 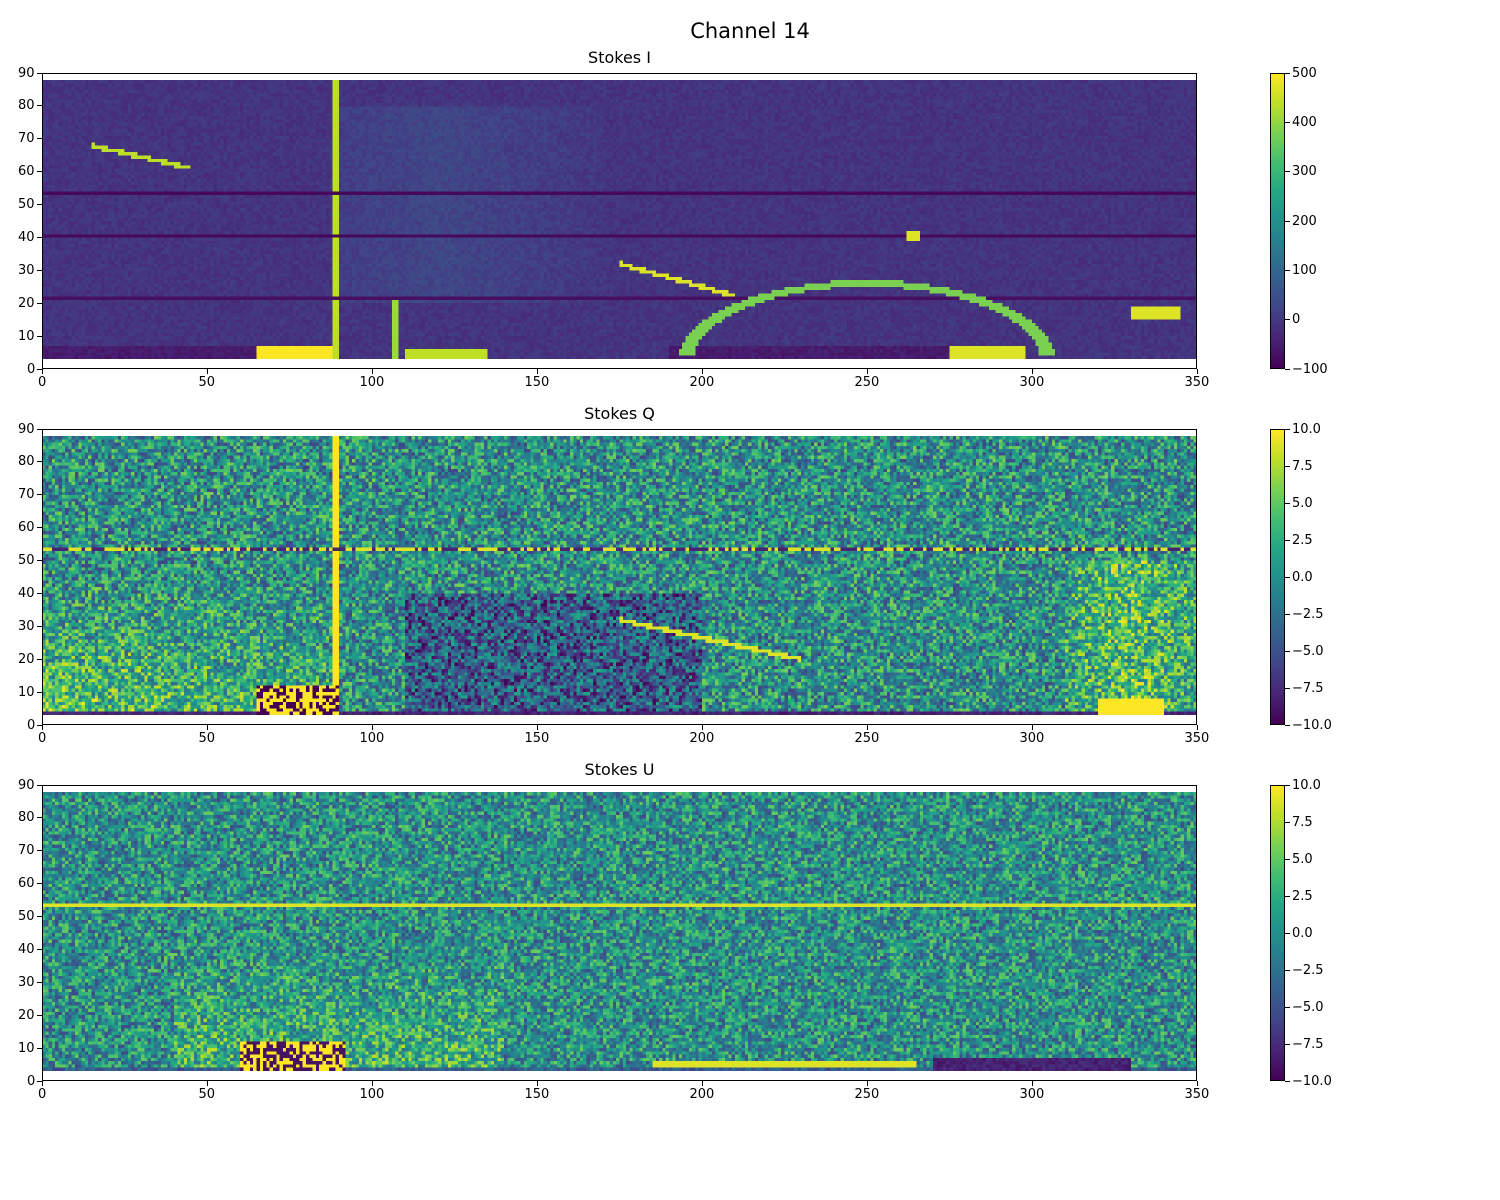 I want to click on y-tick-label: 10, so click(x=26, y=336).